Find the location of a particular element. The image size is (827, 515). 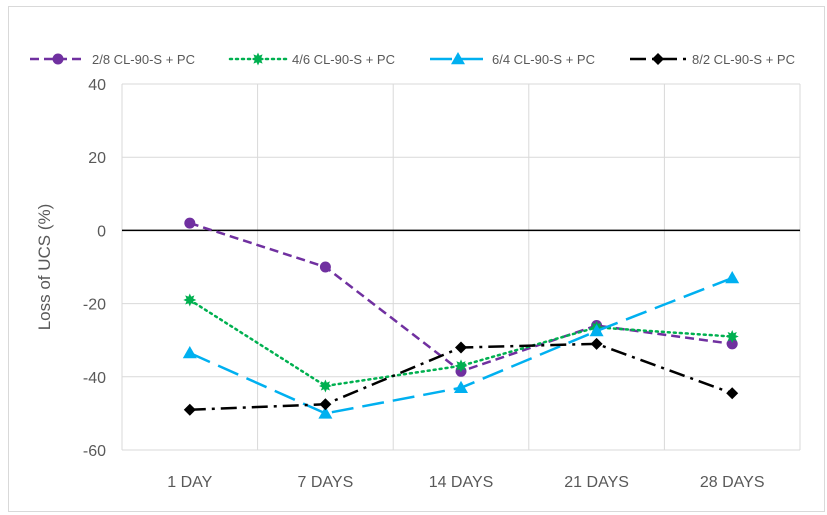

series-line is located at coordinates (461, 343).